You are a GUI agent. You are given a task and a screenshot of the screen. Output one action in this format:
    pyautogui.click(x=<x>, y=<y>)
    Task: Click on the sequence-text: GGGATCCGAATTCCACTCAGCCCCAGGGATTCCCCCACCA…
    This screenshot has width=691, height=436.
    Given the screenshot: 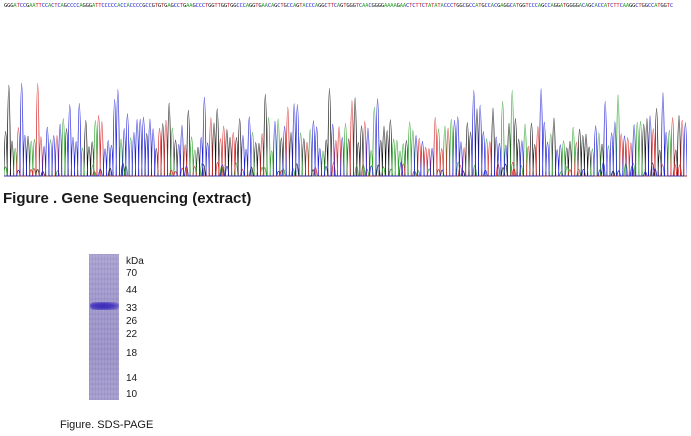 What is the action you would take?
    pyautogui.click(x=338, y=6)
    